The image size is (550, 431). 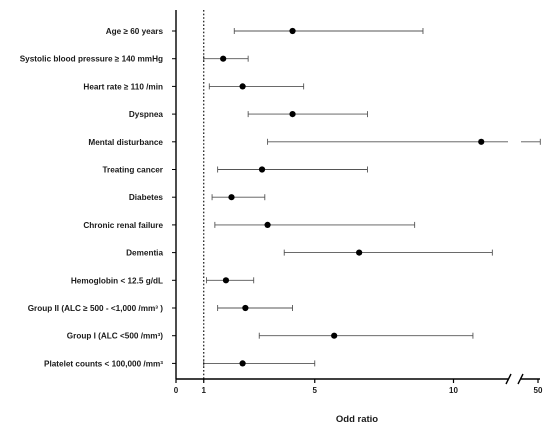 What do you see at coordinates (197, 197) in the screenshot?
I see `forest-row: Diabetes` at bounding box center [197, 197].